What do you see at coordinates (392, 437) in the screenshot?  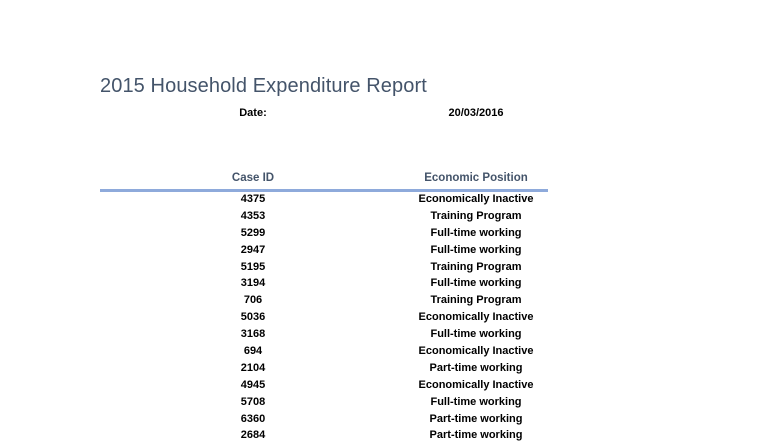 I see `table-row: 2684 Part-time working` at bounding box center [392, 437].